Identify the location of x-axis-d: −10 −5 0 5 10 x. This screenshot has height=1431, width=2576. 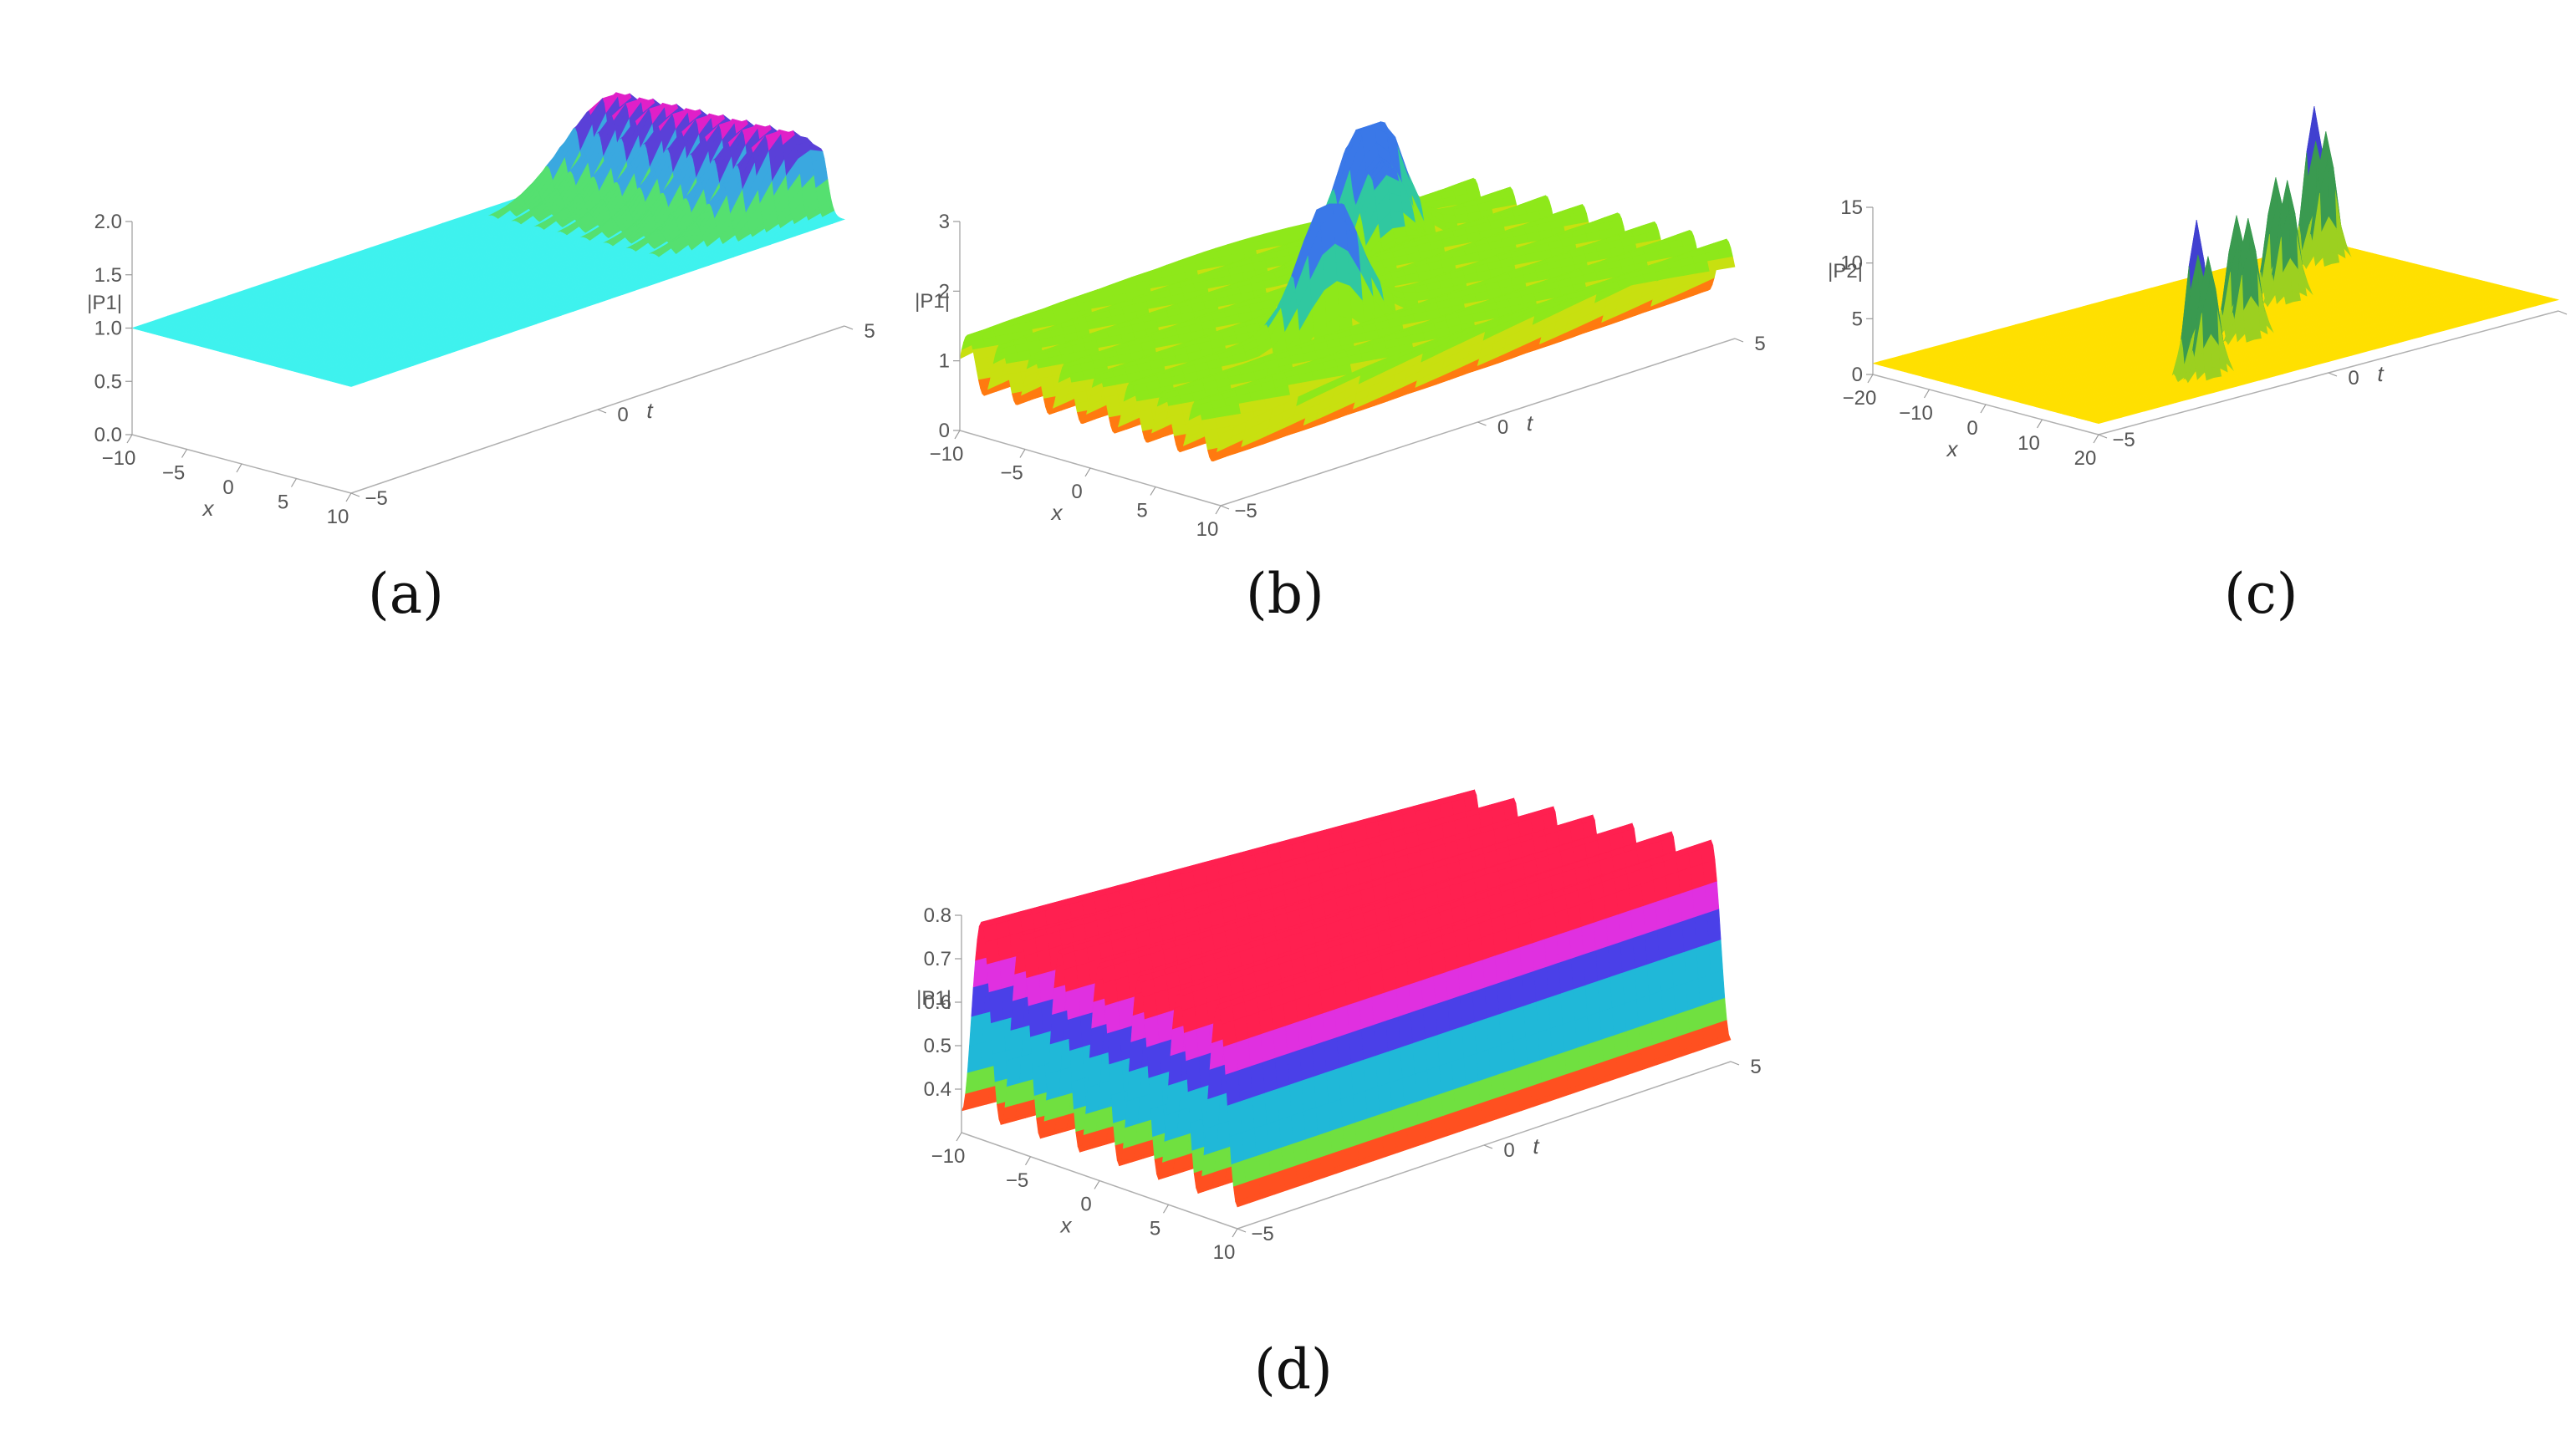
(1085, 1198).